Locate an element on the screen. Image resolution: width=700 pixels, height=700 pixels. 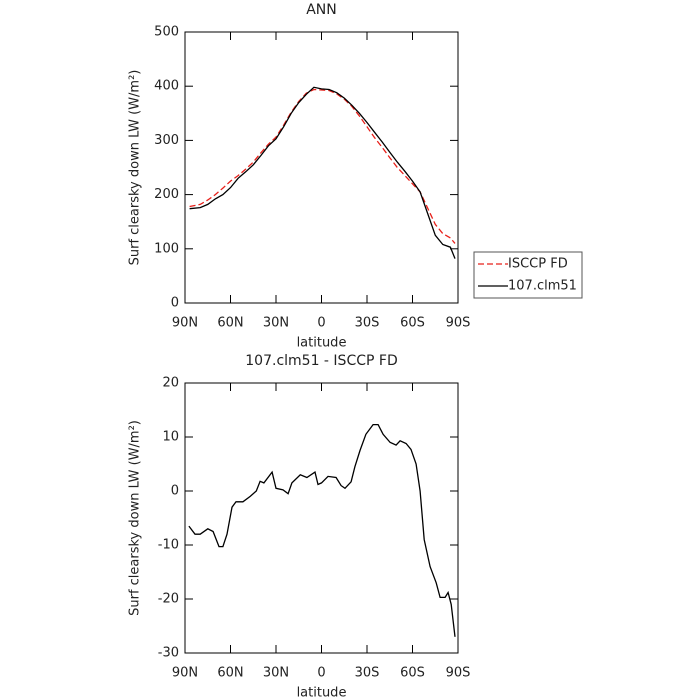
chart-title: 107.clm51 - ISCCP FD is located at coordinates (321, 361).